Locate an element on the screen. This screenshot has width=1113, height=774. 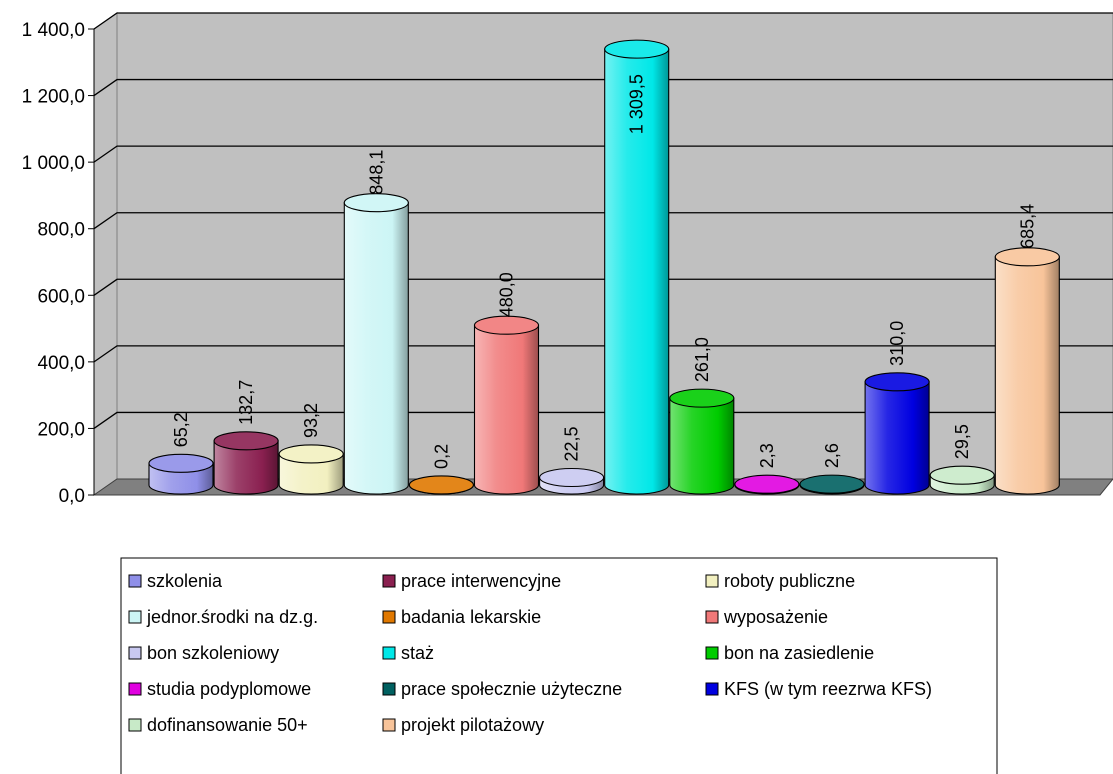
legend-label: staż is located at coordinates (417, 653).